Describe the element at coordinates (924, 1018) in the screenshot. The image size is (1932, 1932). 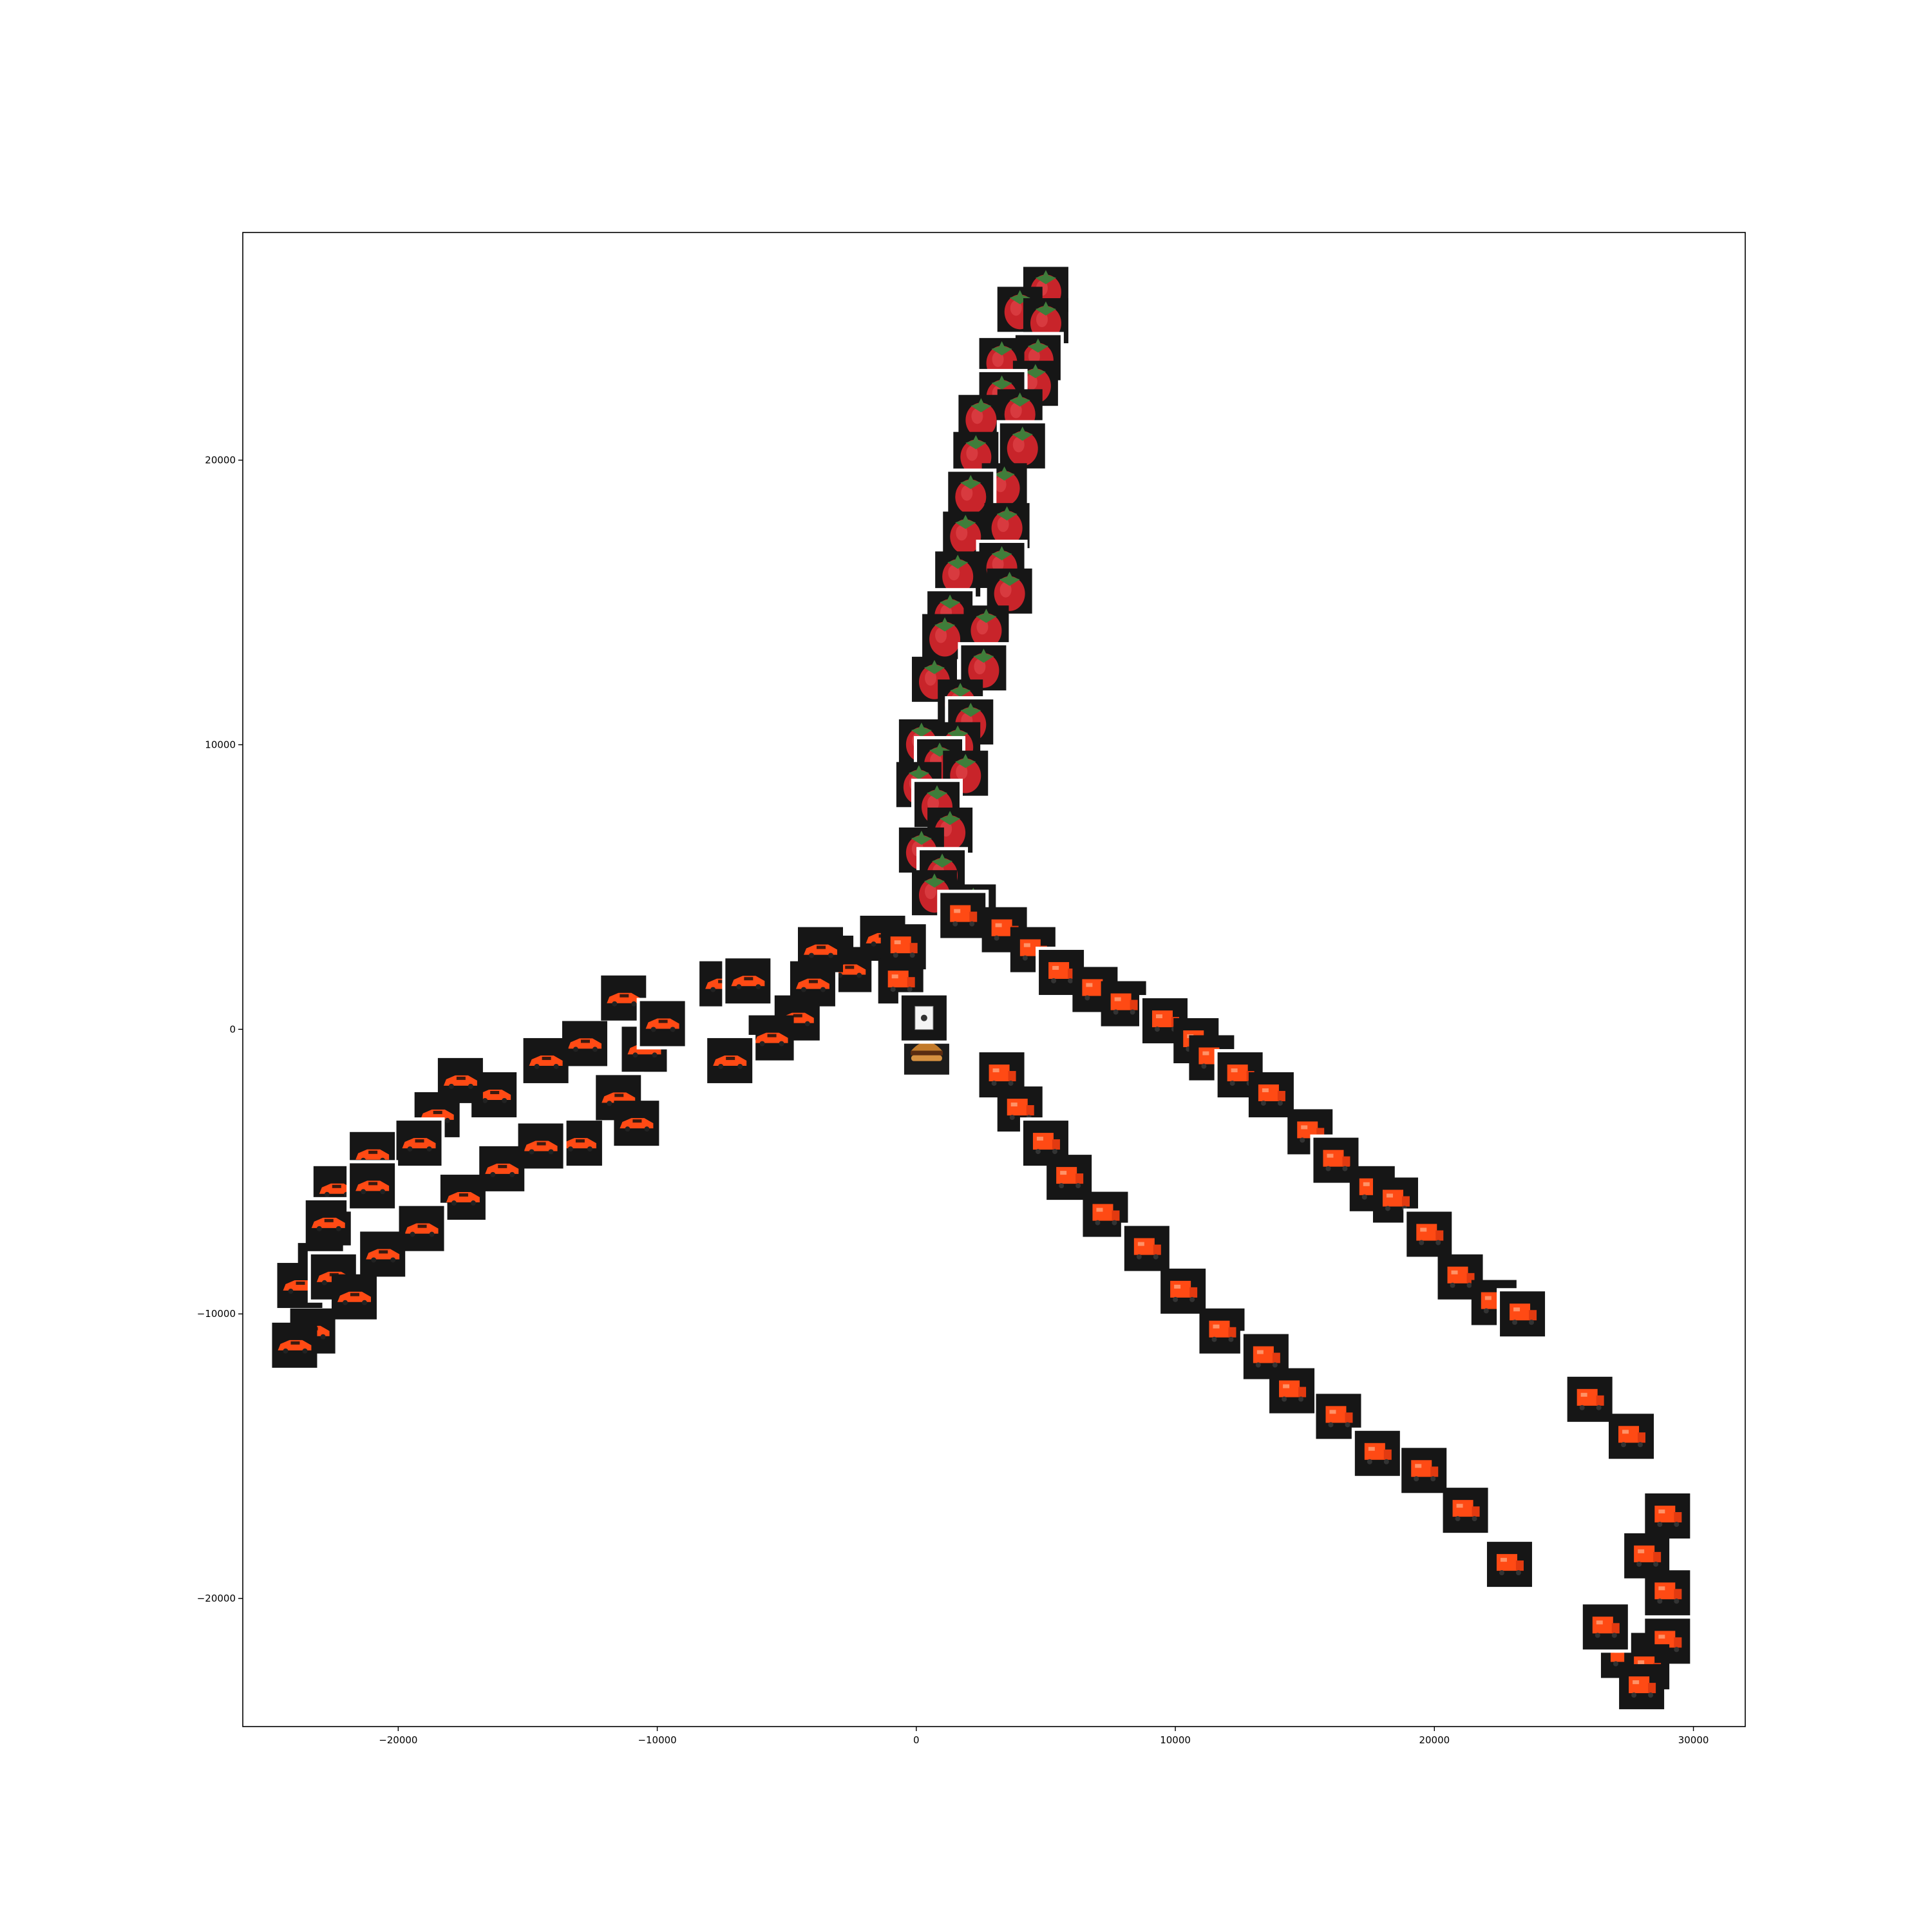
I see `playing-card-thumbnail` at that location.